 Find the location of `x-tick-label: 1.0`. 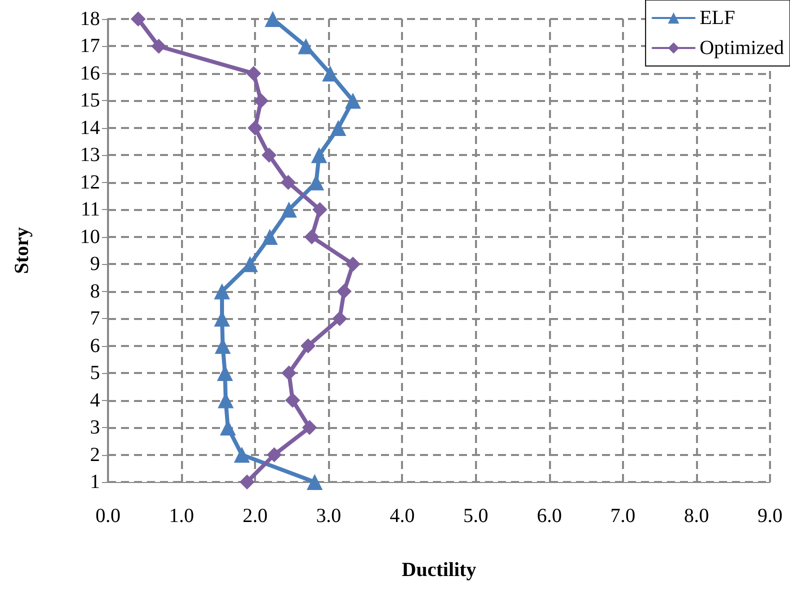

x-tick-label: 1.0 is located at coordinates (181, 516).